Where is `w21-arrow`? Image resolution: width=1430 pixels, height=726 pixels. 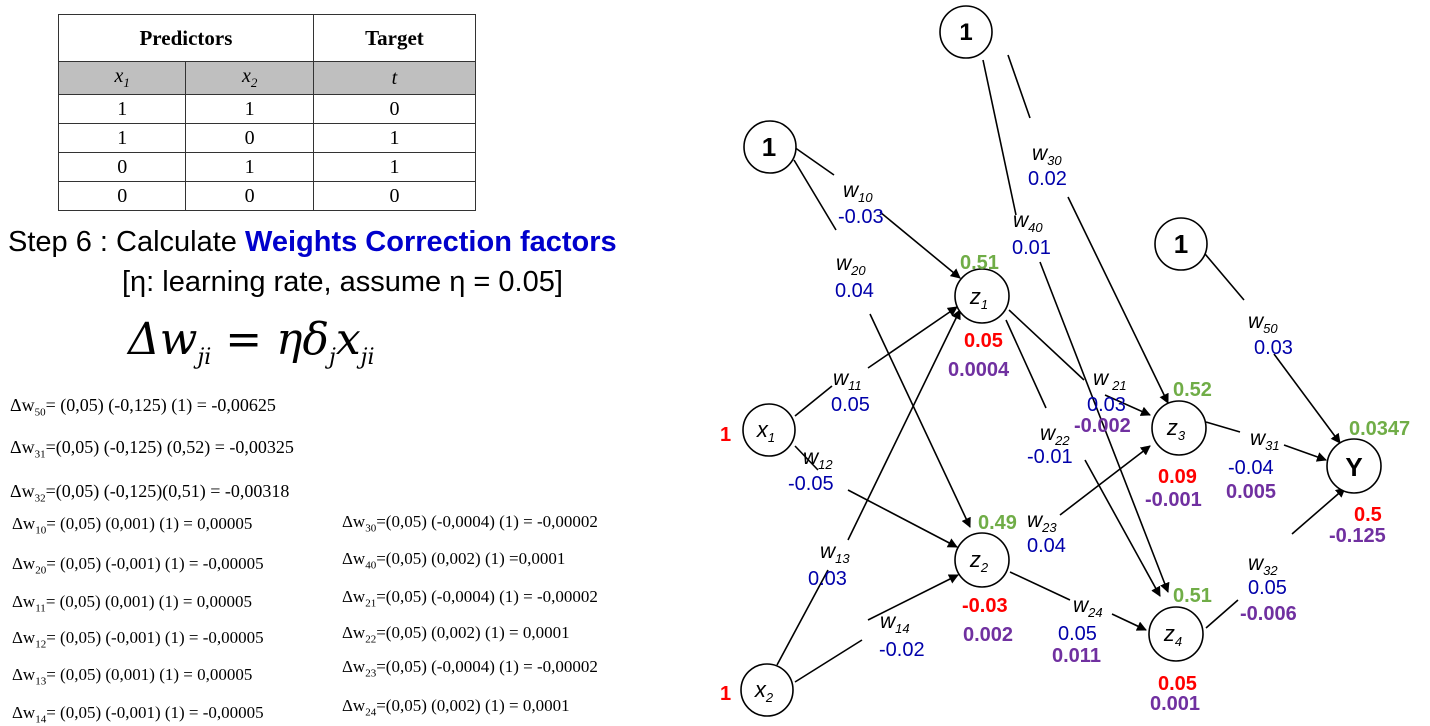
w21-arrow is located at coordinates (1127, 405).